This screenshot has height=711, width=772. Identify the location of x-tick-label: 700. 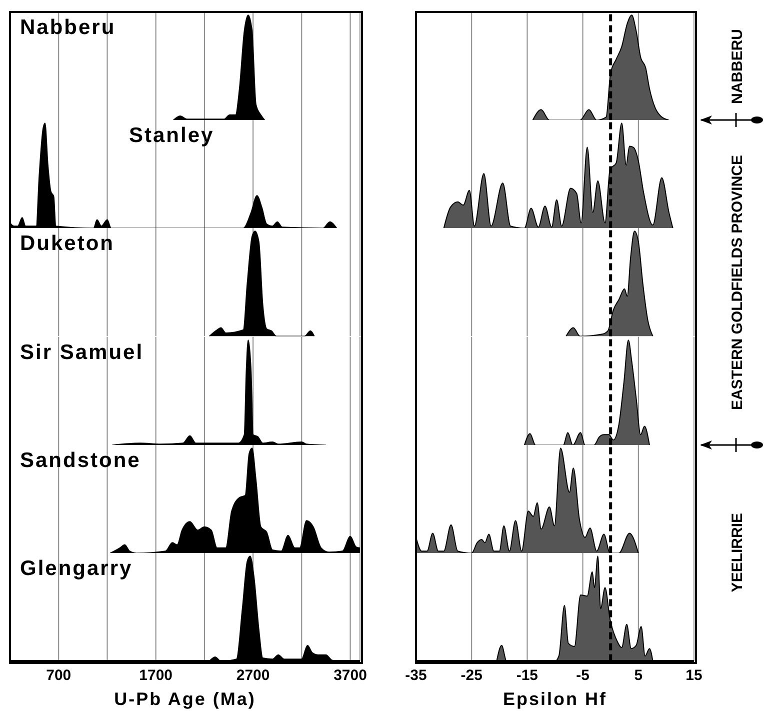
(59, 675).